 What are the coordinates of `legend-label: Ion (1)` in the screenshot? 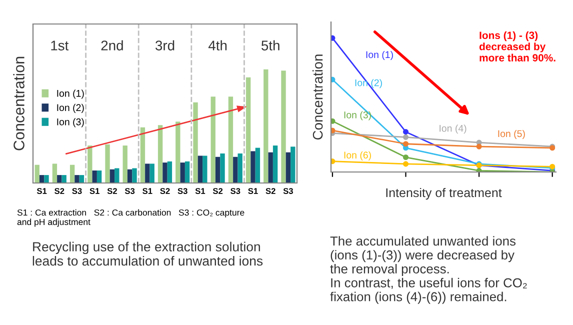 It's located at (70, 94).